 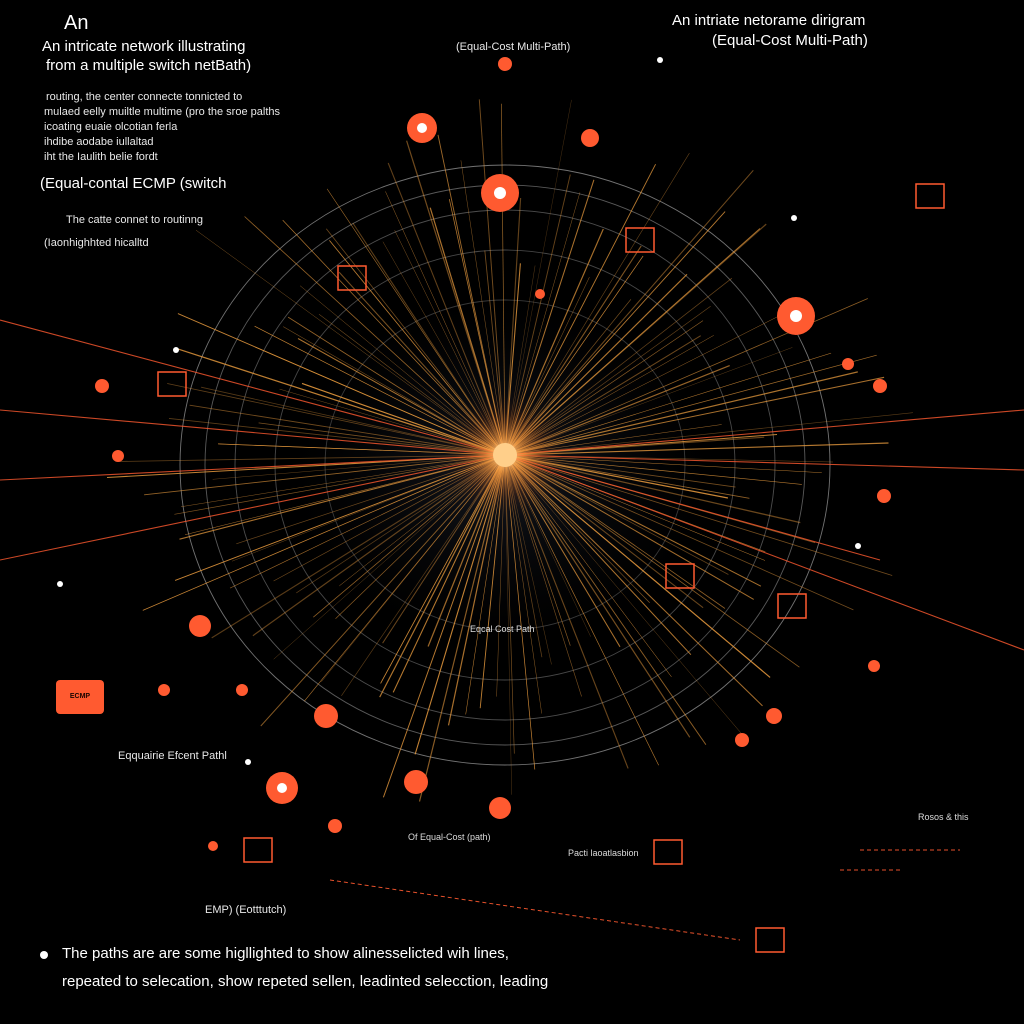 I want to click on header-title-short: An, so click(x=76, y=23).